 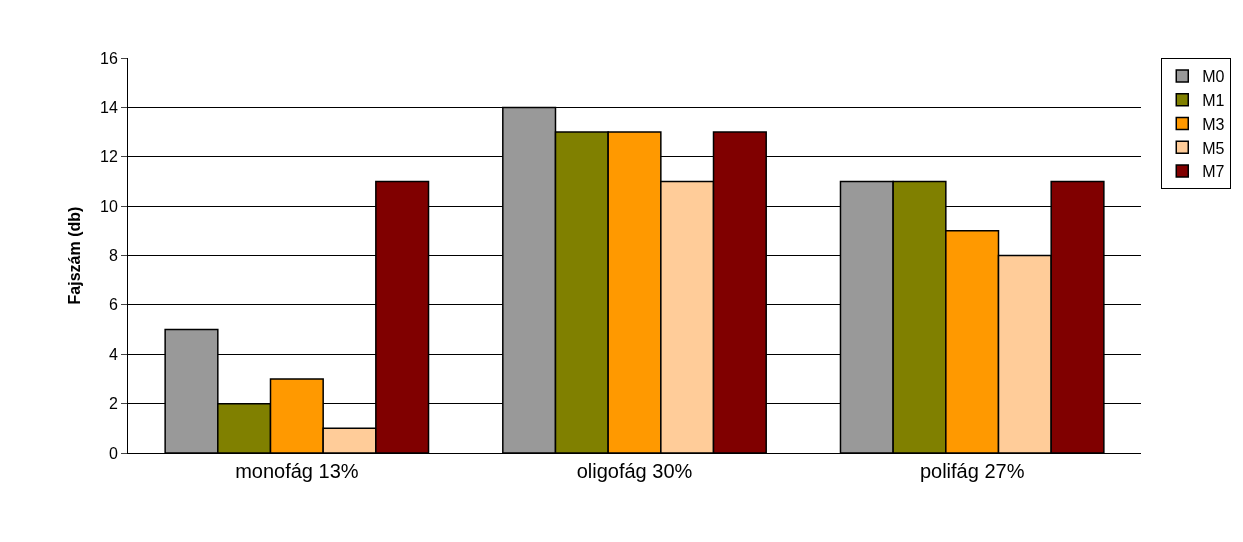 What do you see at coordinates (113, 305) in the screenshot?
I see `y-tick-label: 6` at bounding box center [113, 305].